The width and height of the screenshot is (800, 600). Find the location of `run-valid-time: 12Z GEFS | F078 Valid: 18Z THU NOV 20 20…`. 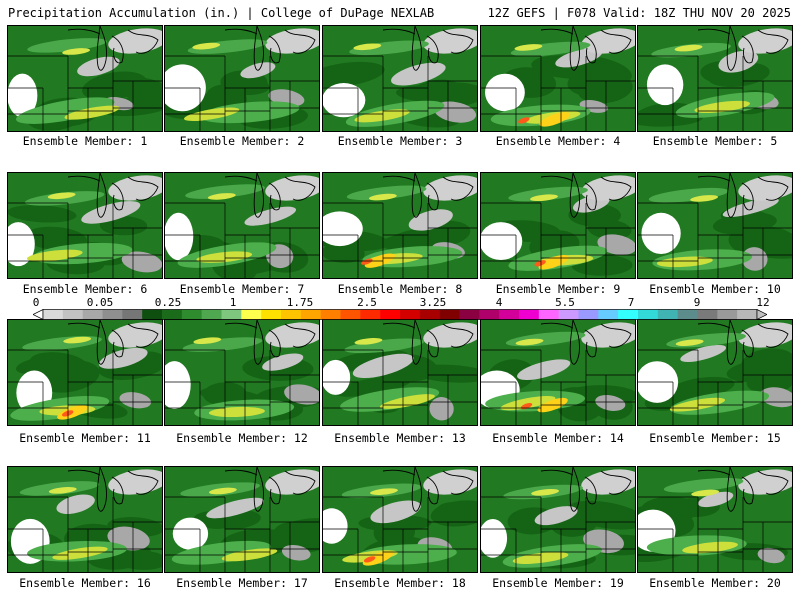

run-valid-time: 12Z GEFS | F078 Valid: 18Z THU NOV 20 20… is located at coordinates (639, 13).